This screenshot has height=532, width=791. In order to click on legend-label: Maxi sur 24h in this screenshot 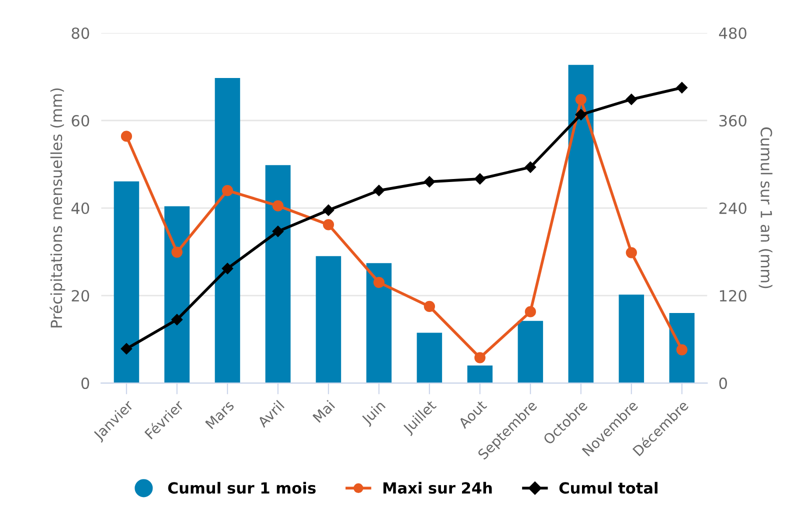, I will do `click(437, 488)`.